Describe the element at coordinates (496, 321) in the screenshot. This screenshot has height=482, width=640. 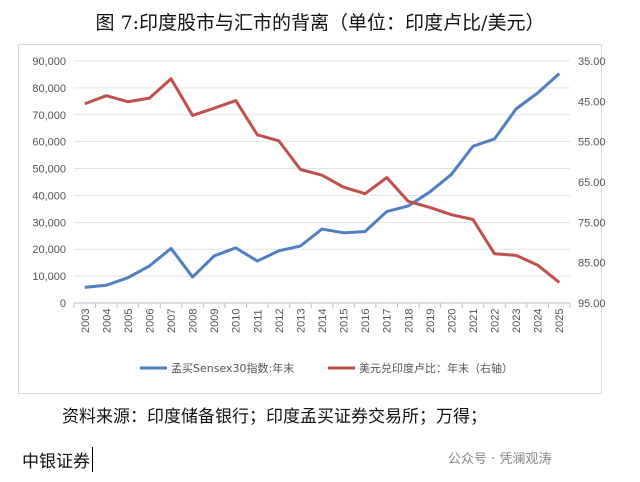
I see `x-tick-label: 2022` at that location.